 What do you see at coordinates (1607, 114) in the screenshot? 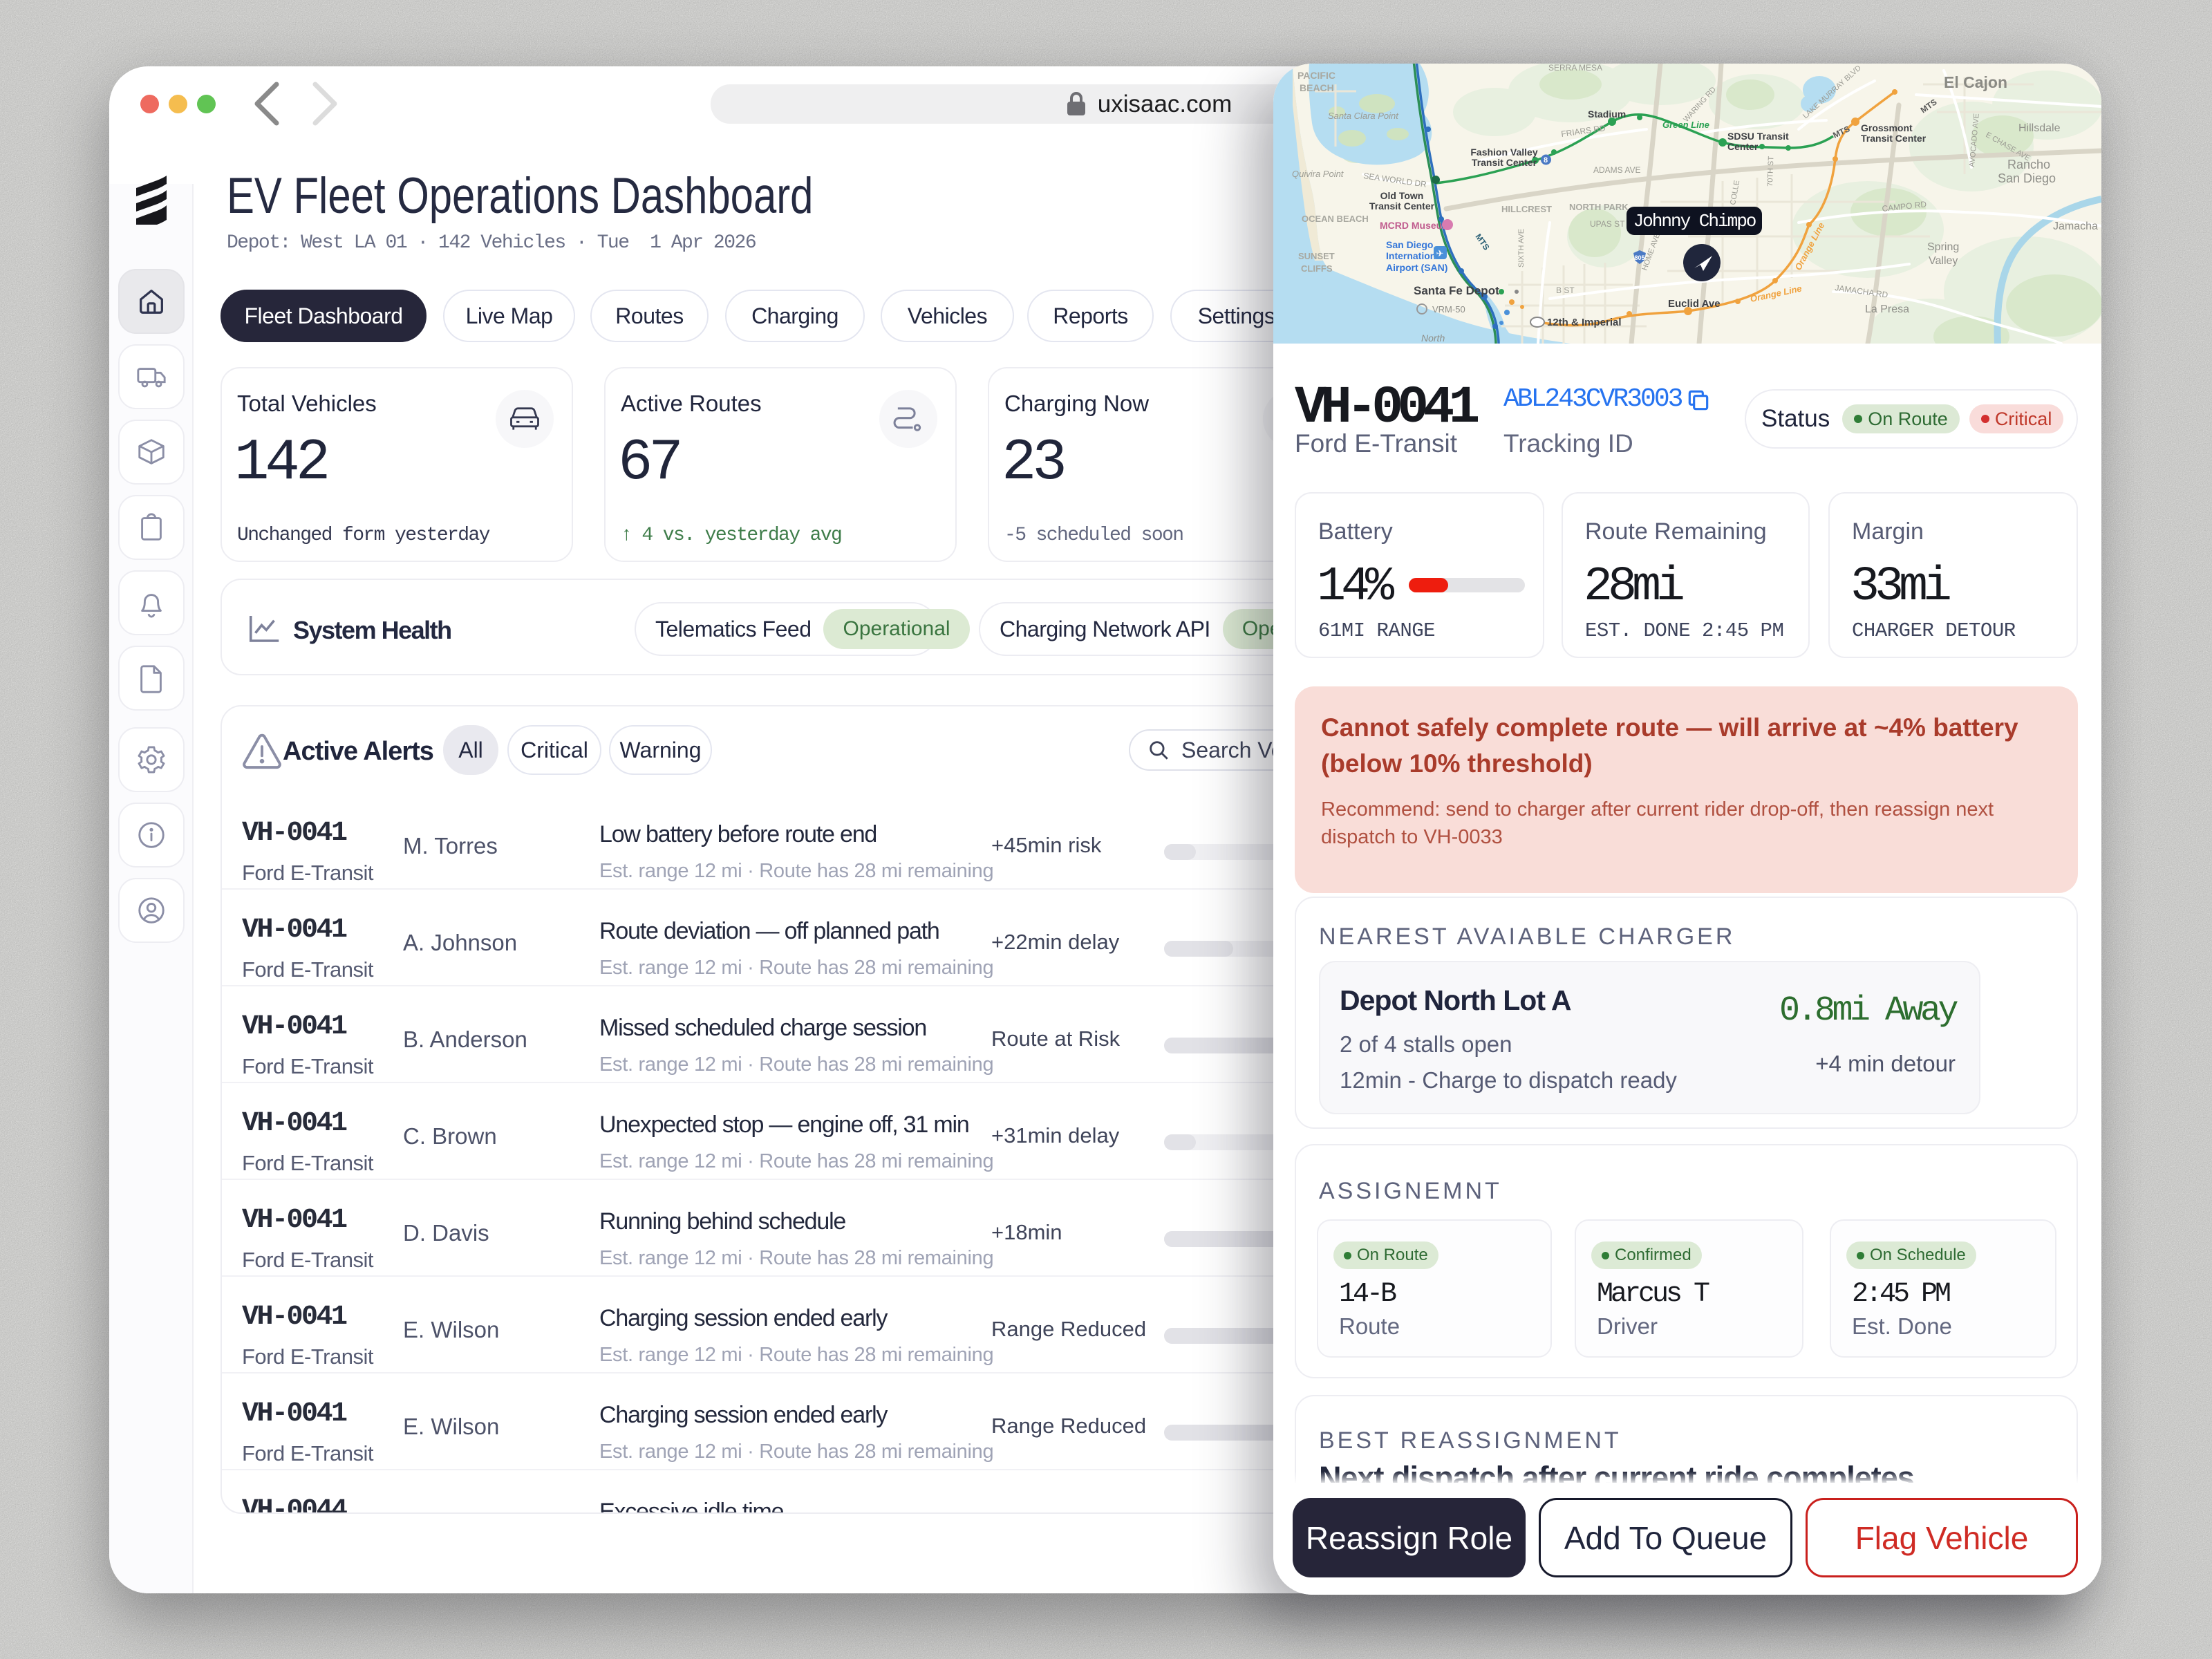
I see `svg-text: Stadium` at bounding box center [1607, 114].